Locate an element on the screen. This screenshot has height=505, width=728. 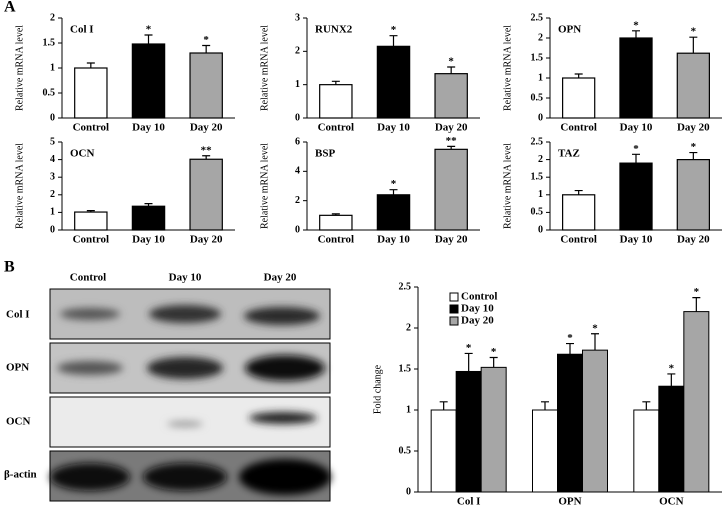
y-tick-label: 6 is located at coordinates (297, 141).